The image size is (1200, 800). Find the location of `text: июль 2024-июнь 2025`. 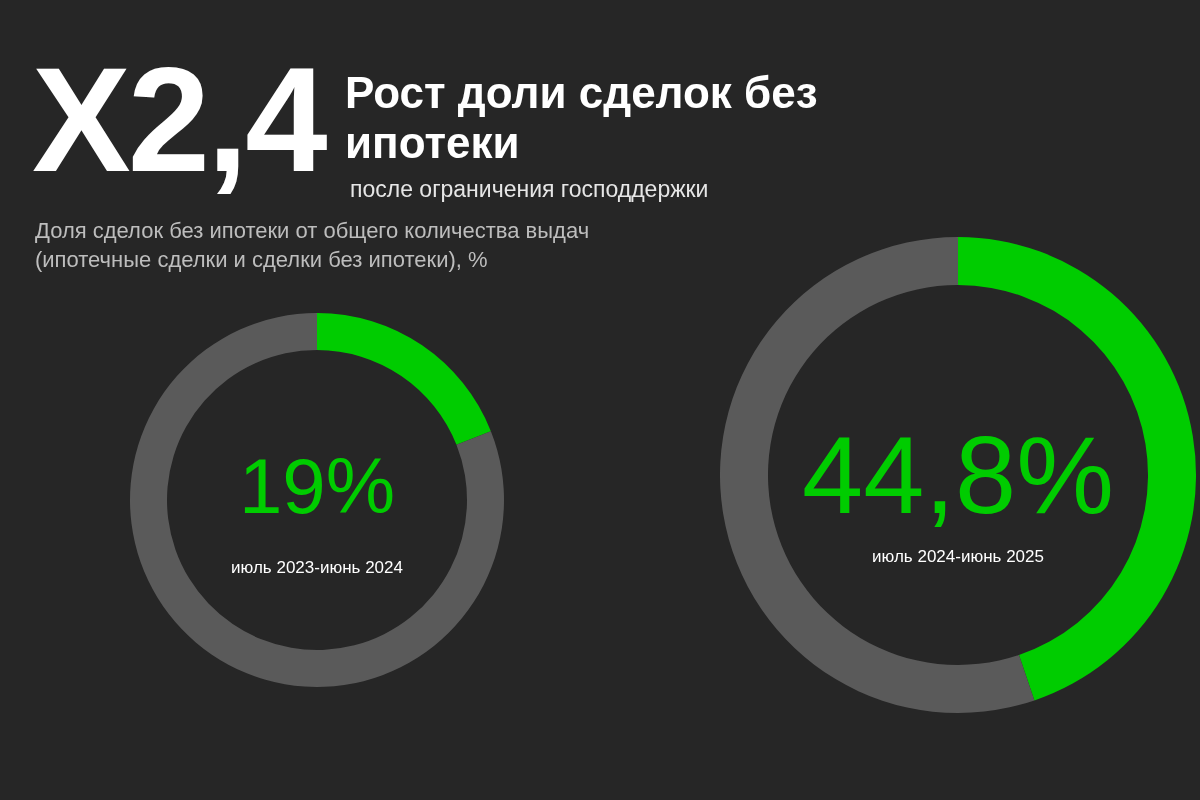

text: июль 2024-июнь 2025 is located at coordinates (958, 556).